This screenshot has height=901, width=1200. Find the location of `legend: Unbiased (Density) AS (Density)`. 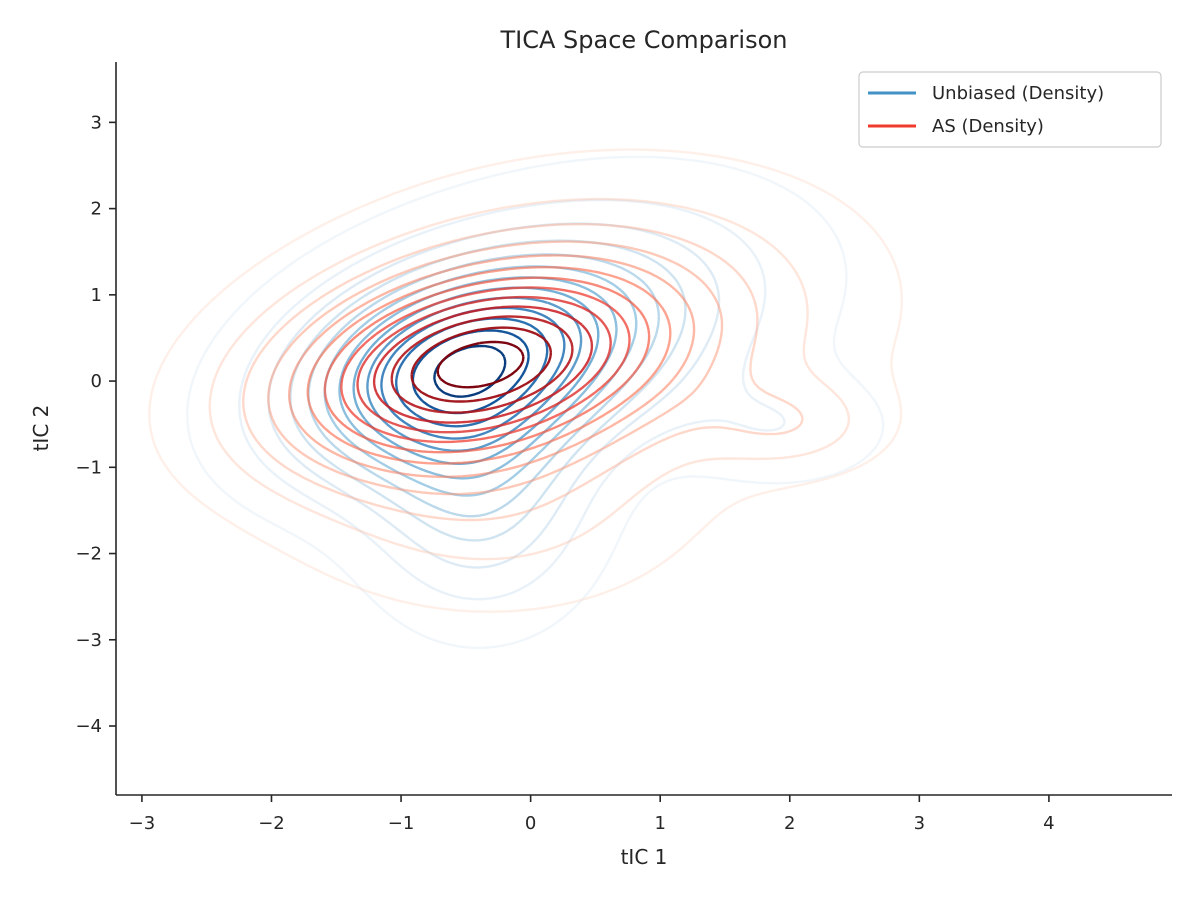

legend: Unbiased (Density) AS (Density) is located at coordinates (1010, 109).